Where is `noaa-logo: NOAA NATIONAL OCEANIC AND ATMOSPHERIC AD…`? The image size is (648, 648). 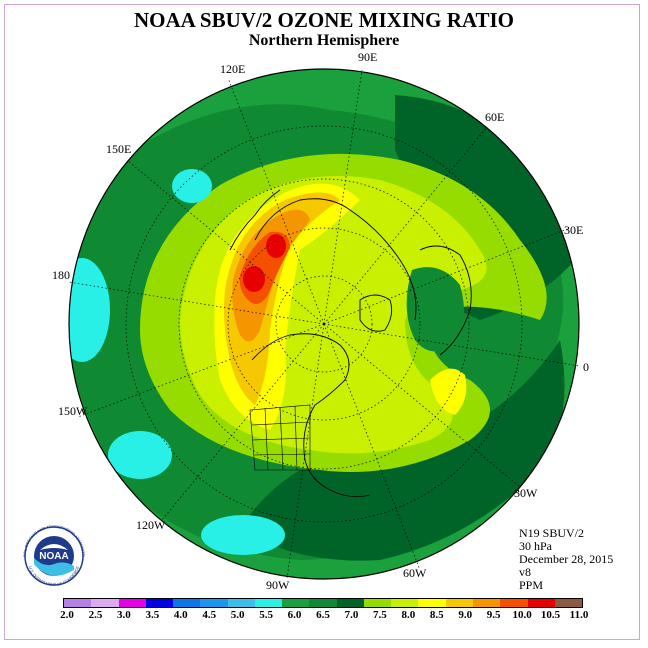 noaa-logo: NOAA NATIONAL OCEANIC AND ATMOSPHERIC AD… is located at coordinates (52, 555).